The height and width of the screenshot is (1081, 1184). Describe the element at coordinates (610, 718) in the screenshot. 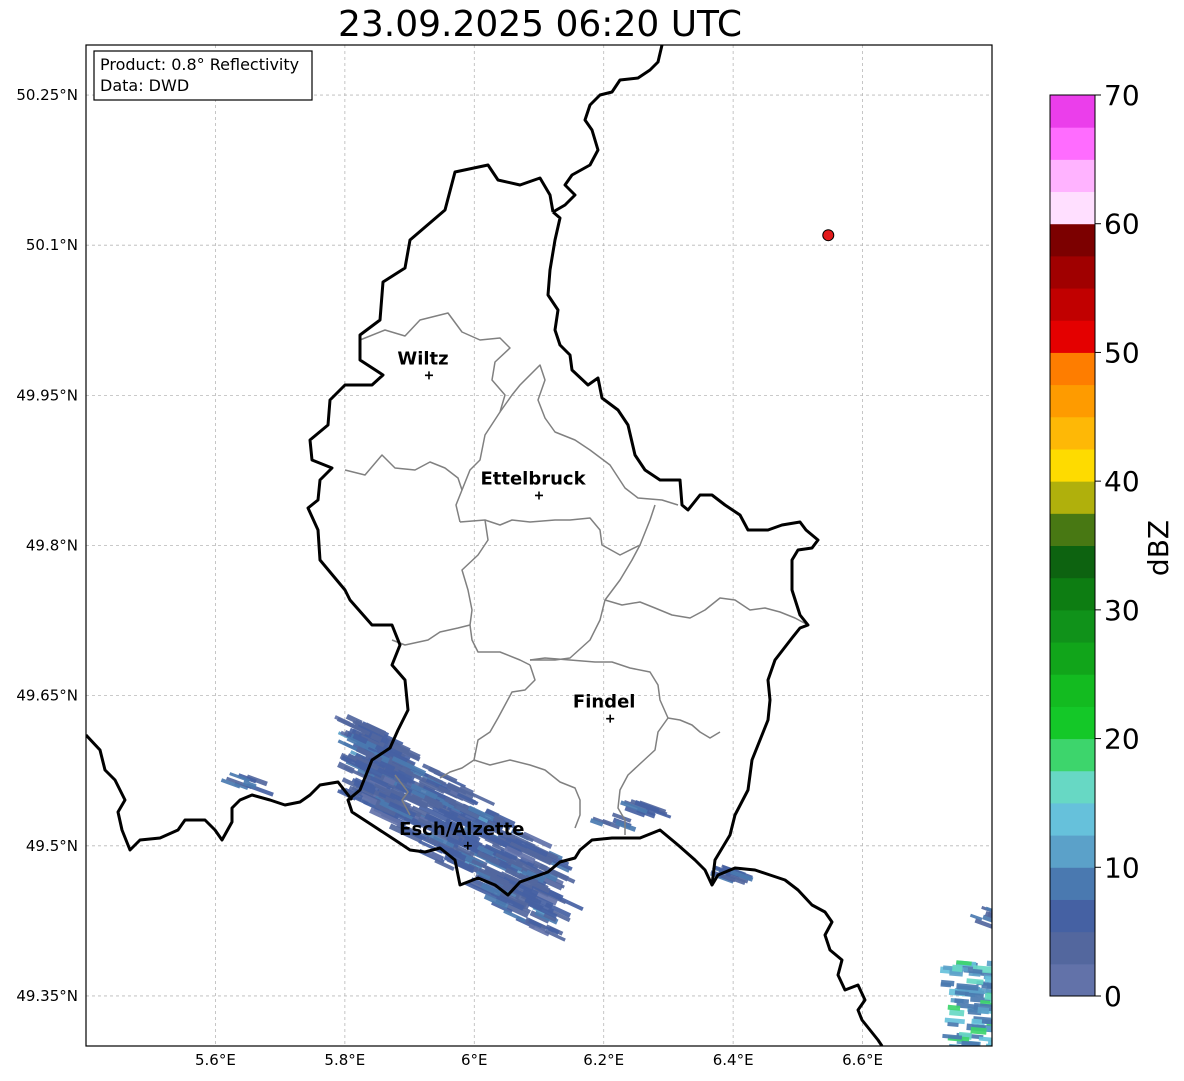

I see `city-marker` at that location.